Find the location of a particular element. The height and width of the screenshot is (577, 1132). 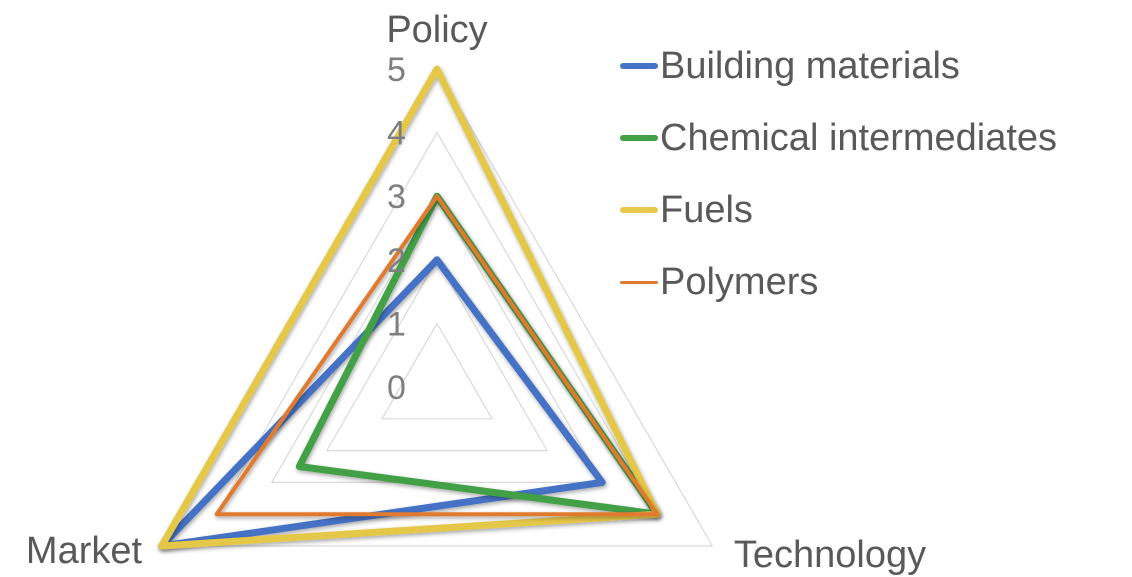

tick-label-5: 5 is located at coordinates (396, 70).